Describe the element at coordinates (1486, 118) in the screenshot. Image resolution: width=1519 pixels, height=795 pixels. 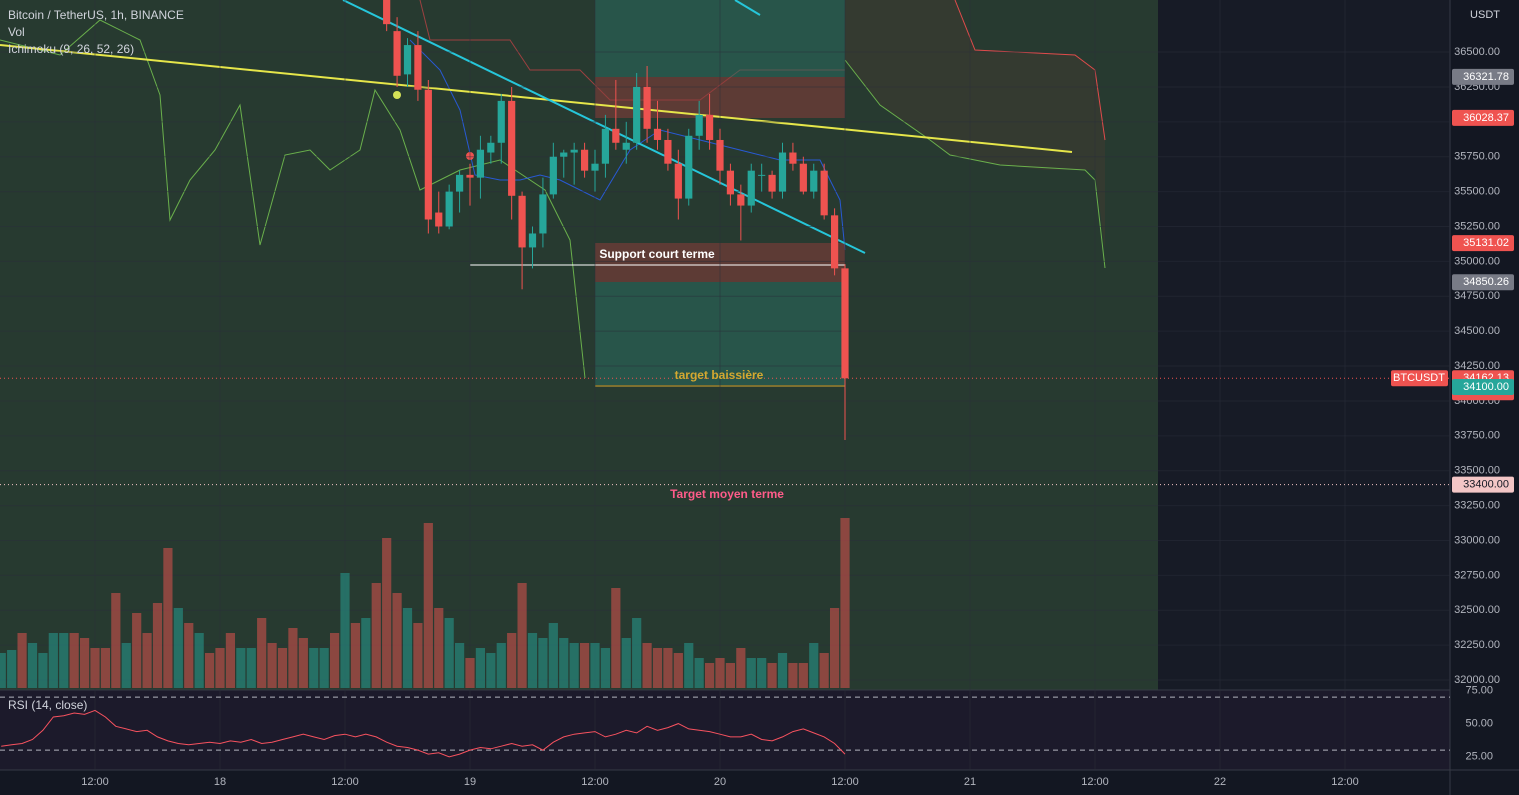
I see `price-label: 36028.37` at that location.